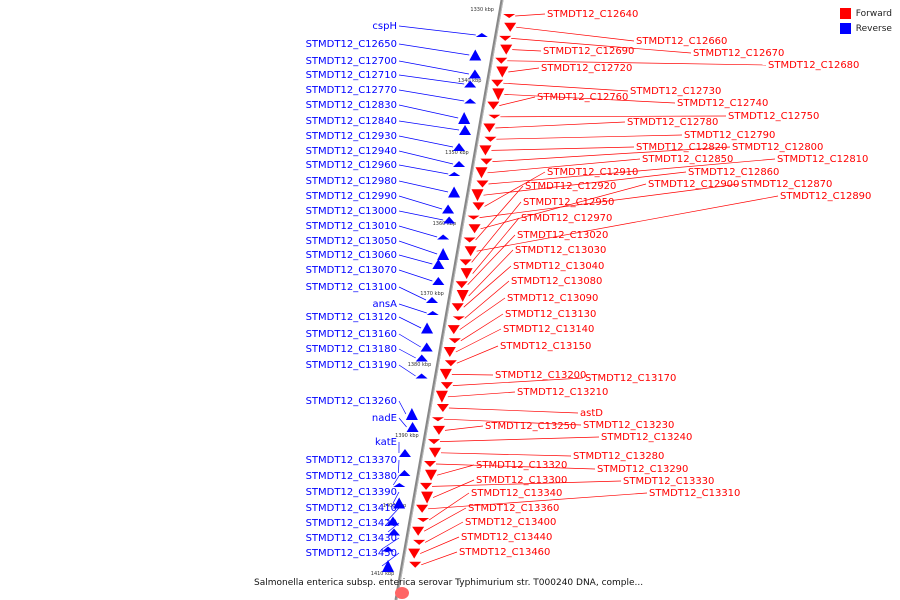 The width and height of the screenshot is (900, 600). Describe the element at coordinates (562, 392) in the screenshot. I see `forward-gene-label: STMDT12_C13210` at that location.